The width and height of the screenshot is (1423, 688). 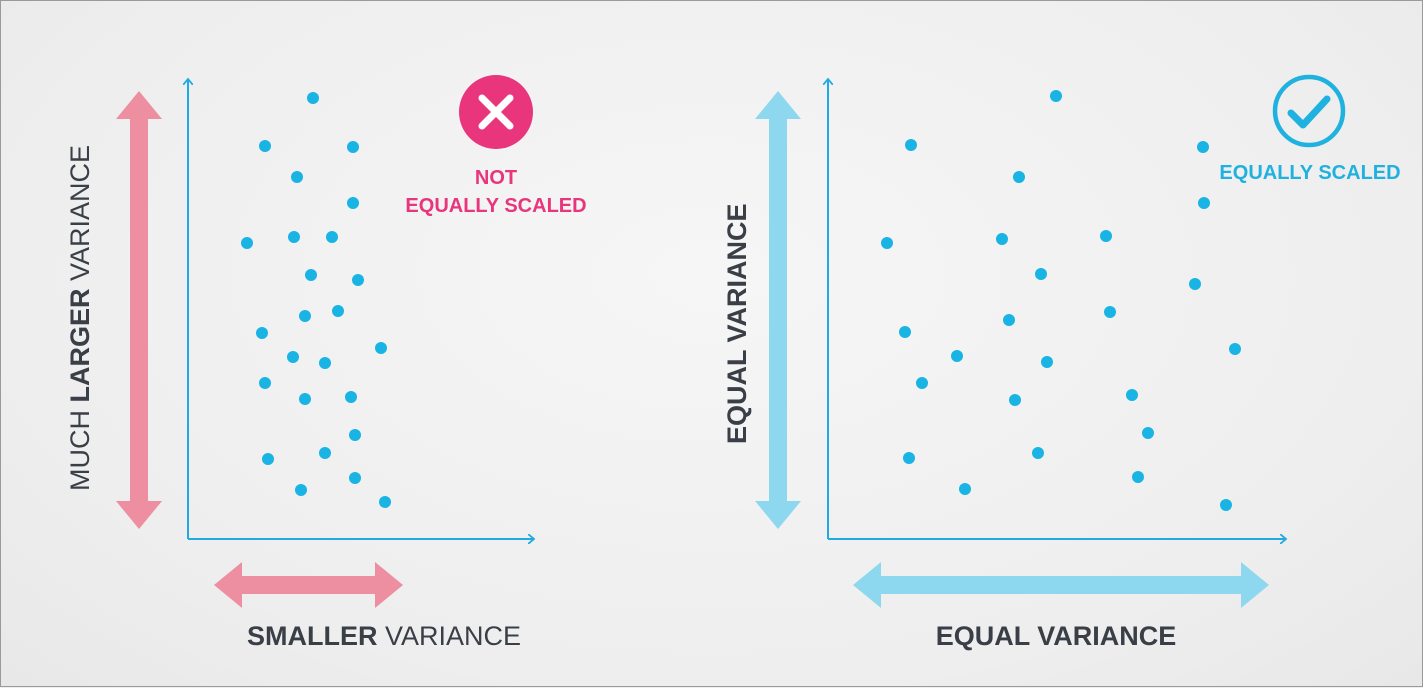 I want to click on x-icon, so click(x=496, y=112).